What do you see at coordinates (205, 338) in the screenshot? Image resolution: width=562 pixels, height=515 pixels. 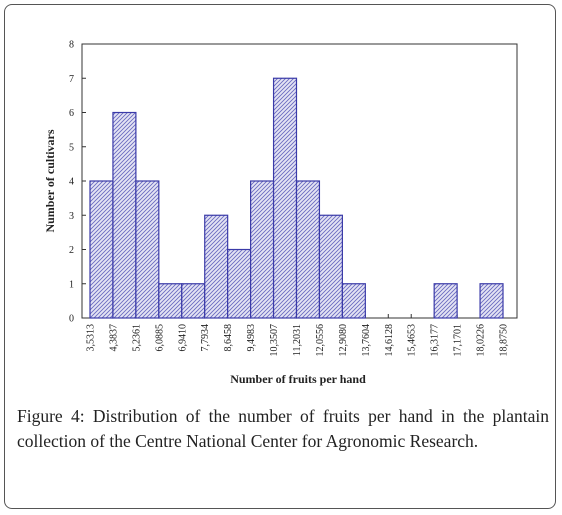 I see `x-tick-label: 7,7934` at bounding box center [205, 338].